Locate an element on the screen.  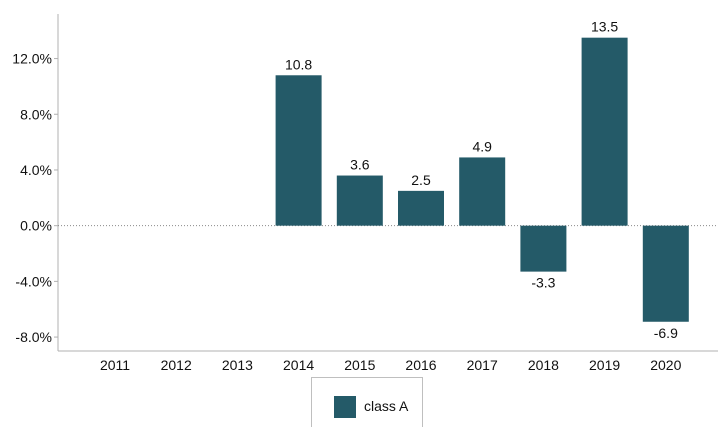
data-label: -6.9 is located at coordinates (666, 333).